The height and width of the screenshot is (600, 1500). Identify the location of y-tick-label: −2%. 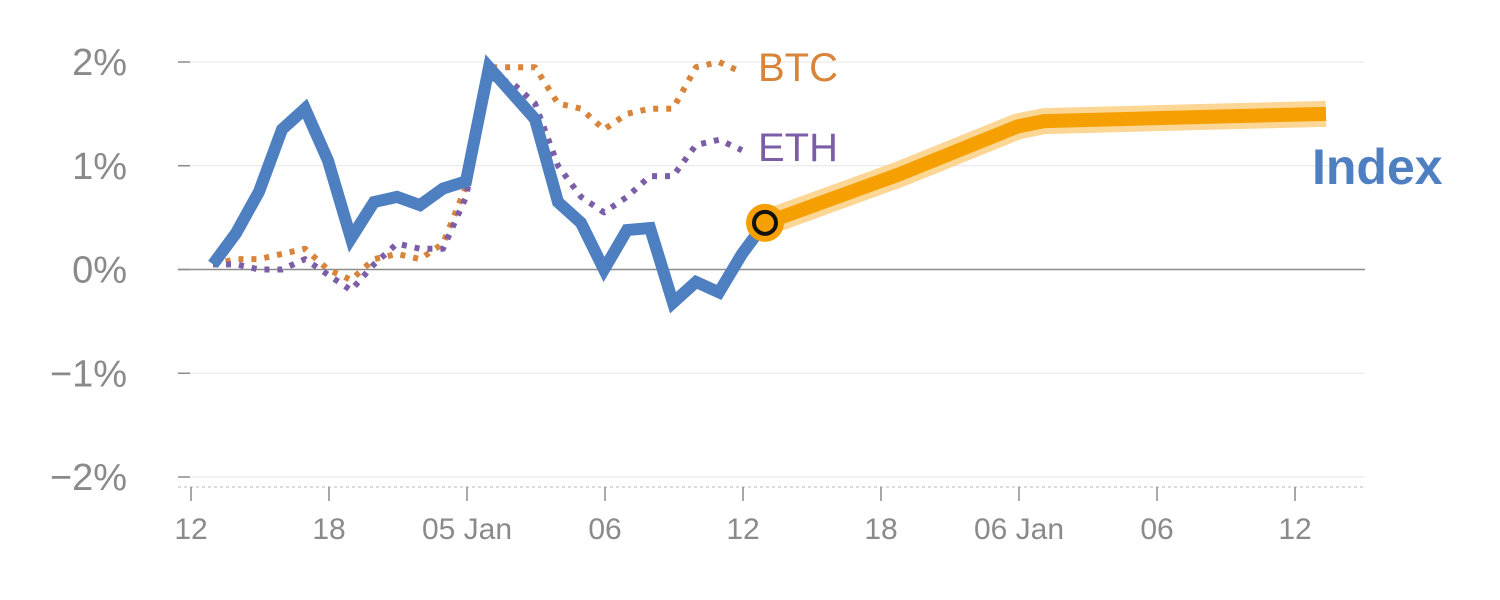
(88, 478).